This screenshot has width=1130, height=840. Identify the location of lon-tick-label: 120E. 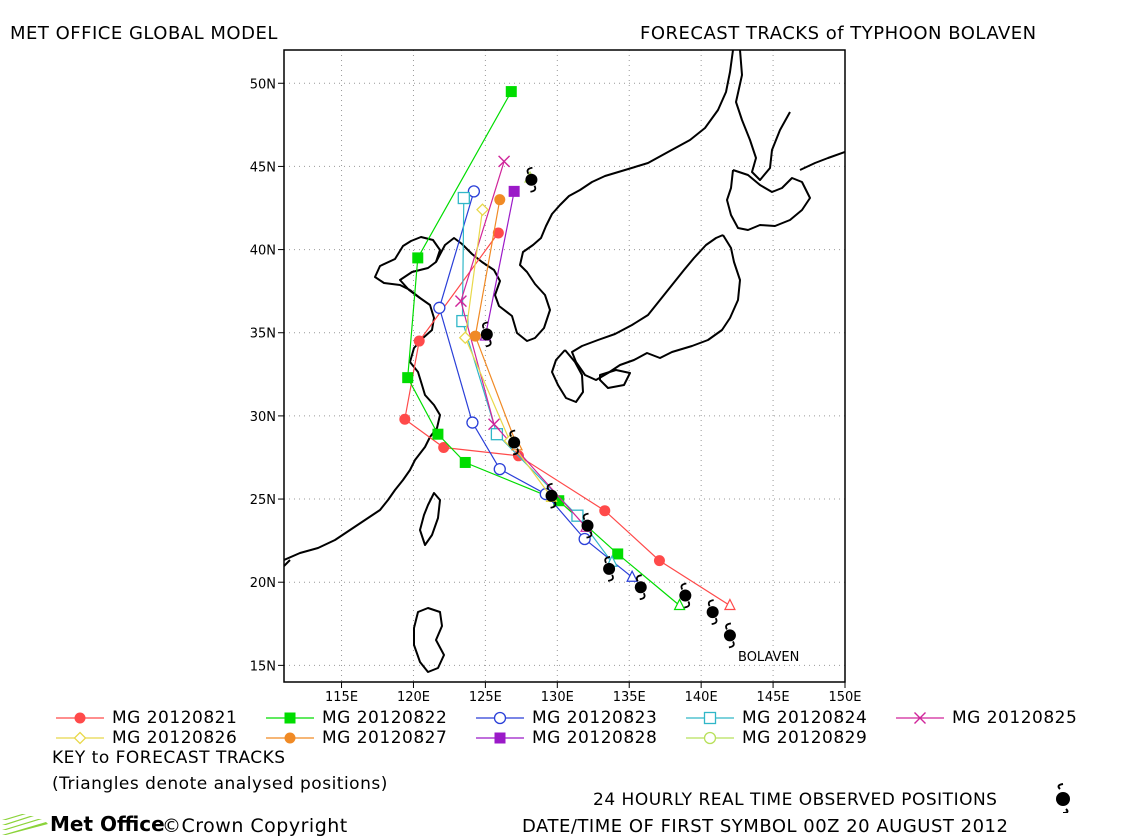
(413, 697).